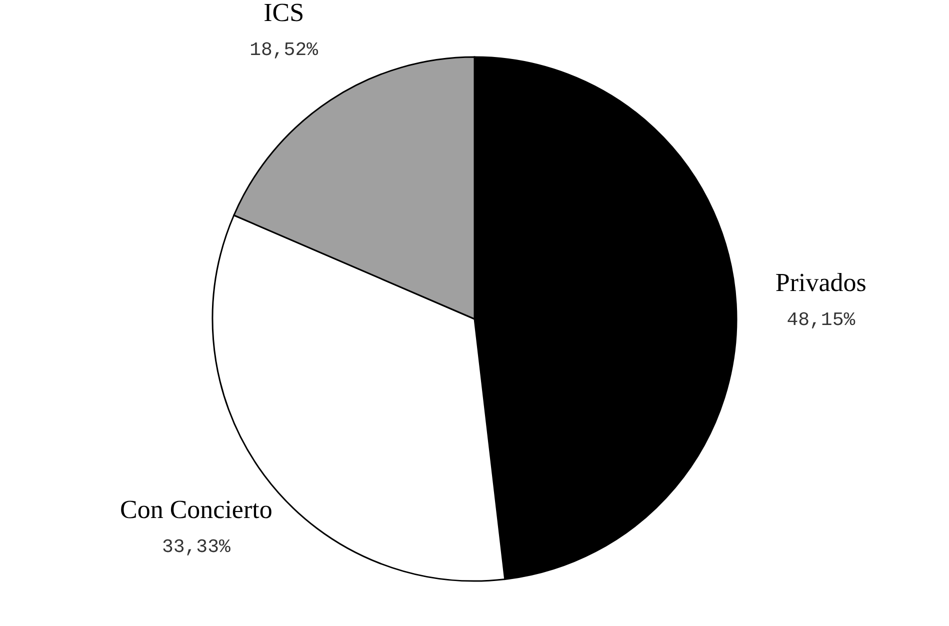  I want to click on data-label: 33,33%, so click(196, 547).